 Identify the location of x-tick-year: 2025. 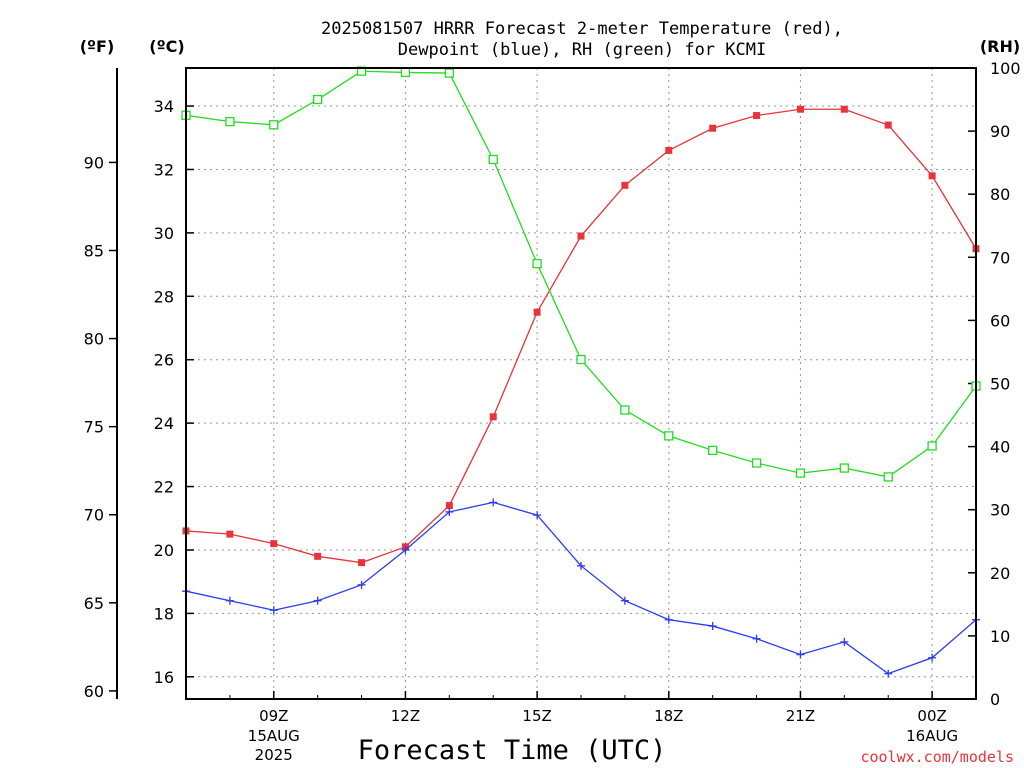
(274, 755).